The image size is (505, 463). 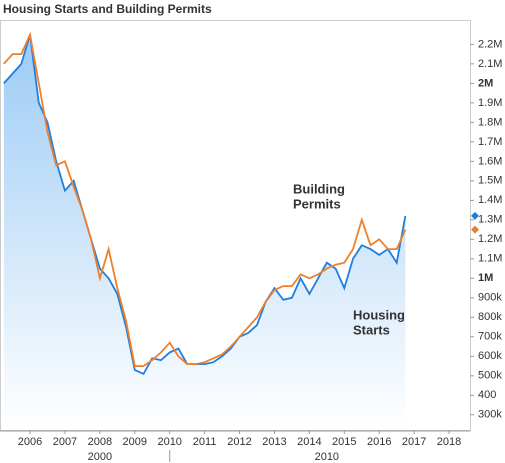 What do you see at coordinates (490, 200) in the screenshot?
I see `y-tick-label: 1.4M` at bounding box center [490, 200].